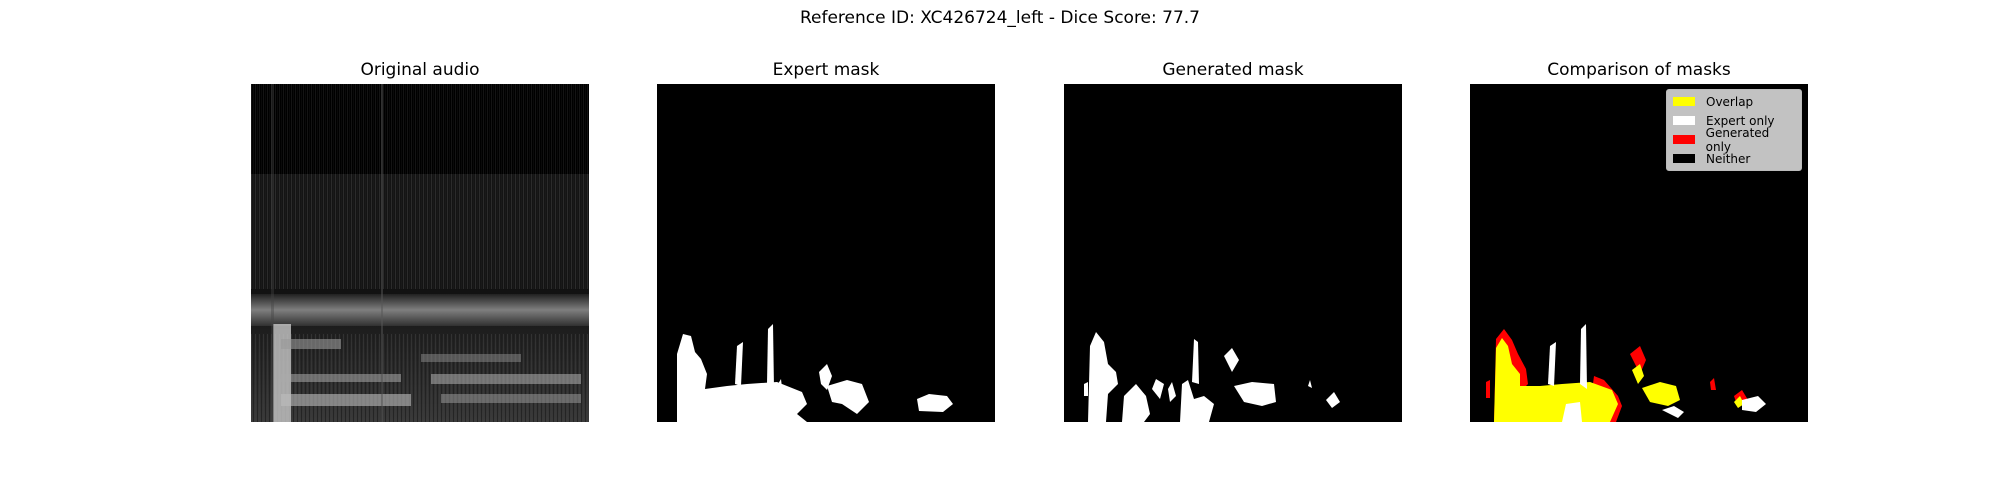 The height and width of the screenshot is (500, 2000). I want to click on expert-mask-image, so click(826, 253).